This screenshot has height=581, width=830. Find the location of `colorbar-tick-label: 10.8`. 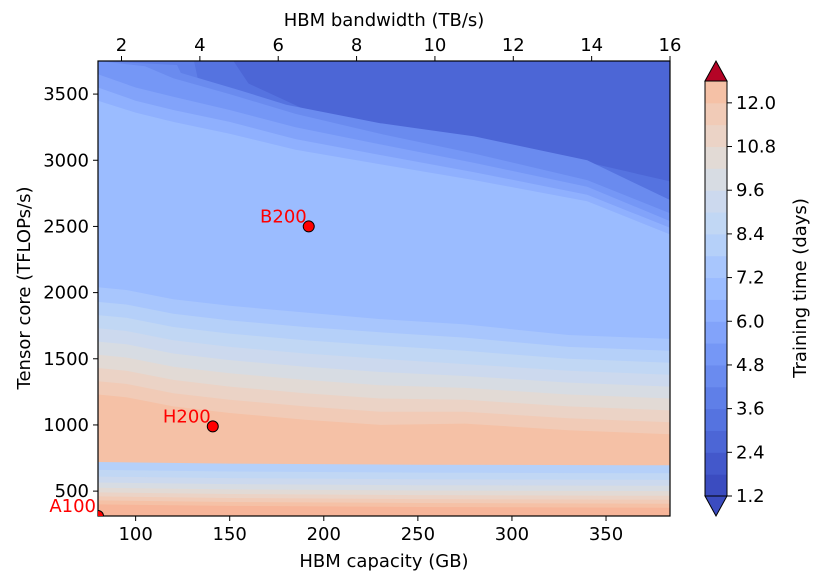

colorbar-tick-label: 10.8 is located at coordinates (756, 147).